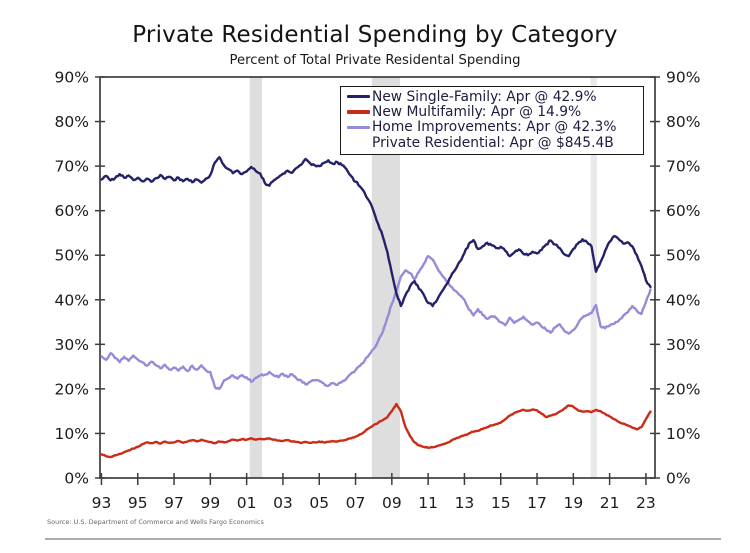 Image resolution: width=750 pixels, height=553 pixels. Describe the element at coordinates (358, 112) in the screenshot. I see `multifamily-line-swatch` at that location.